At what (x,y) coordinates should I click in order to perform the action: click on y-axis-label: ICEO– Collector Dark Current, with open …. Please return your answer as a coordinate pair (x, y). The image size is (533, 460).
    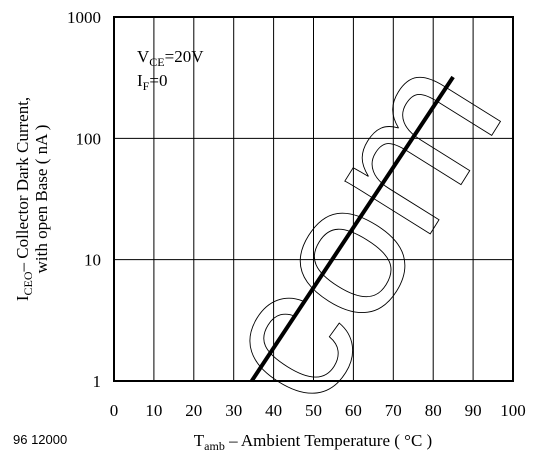
    Looking at the image, I should click on (32, 199).